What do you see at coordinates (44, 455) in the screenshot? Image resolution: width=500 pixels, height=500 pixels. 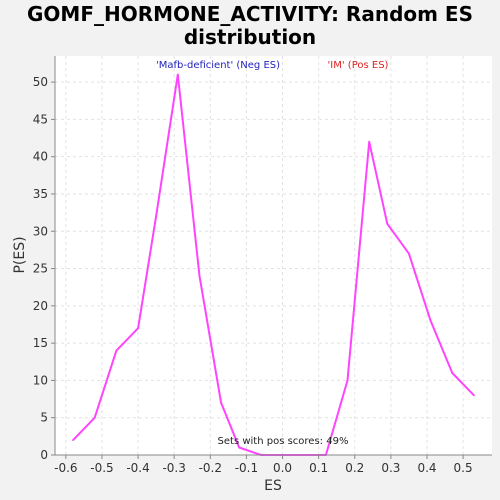 I see `y-tick-label-0: 0` at bounding box center [44, 455].